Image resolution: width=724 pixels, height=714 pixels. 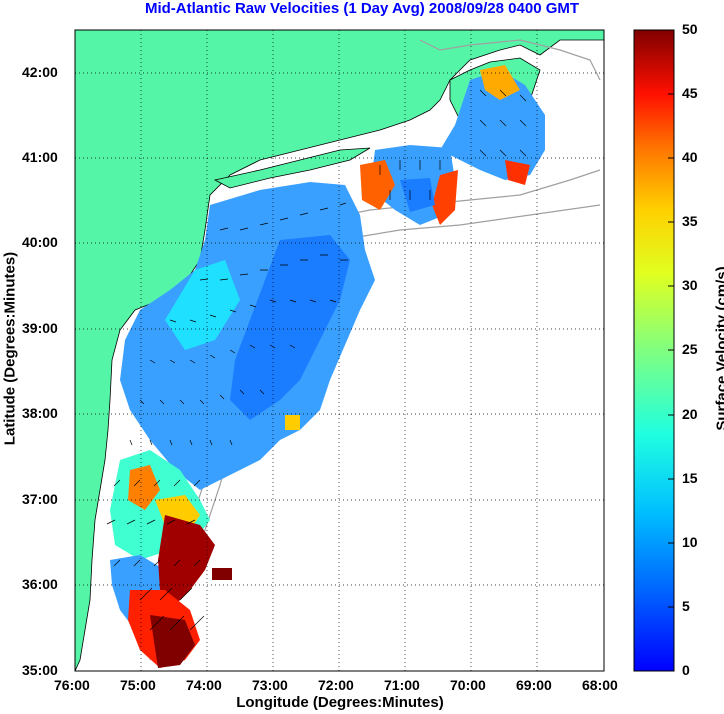 I want to click on y-axis-label: Latitude (Degrees:Minutes), so click(x=10, y=348).